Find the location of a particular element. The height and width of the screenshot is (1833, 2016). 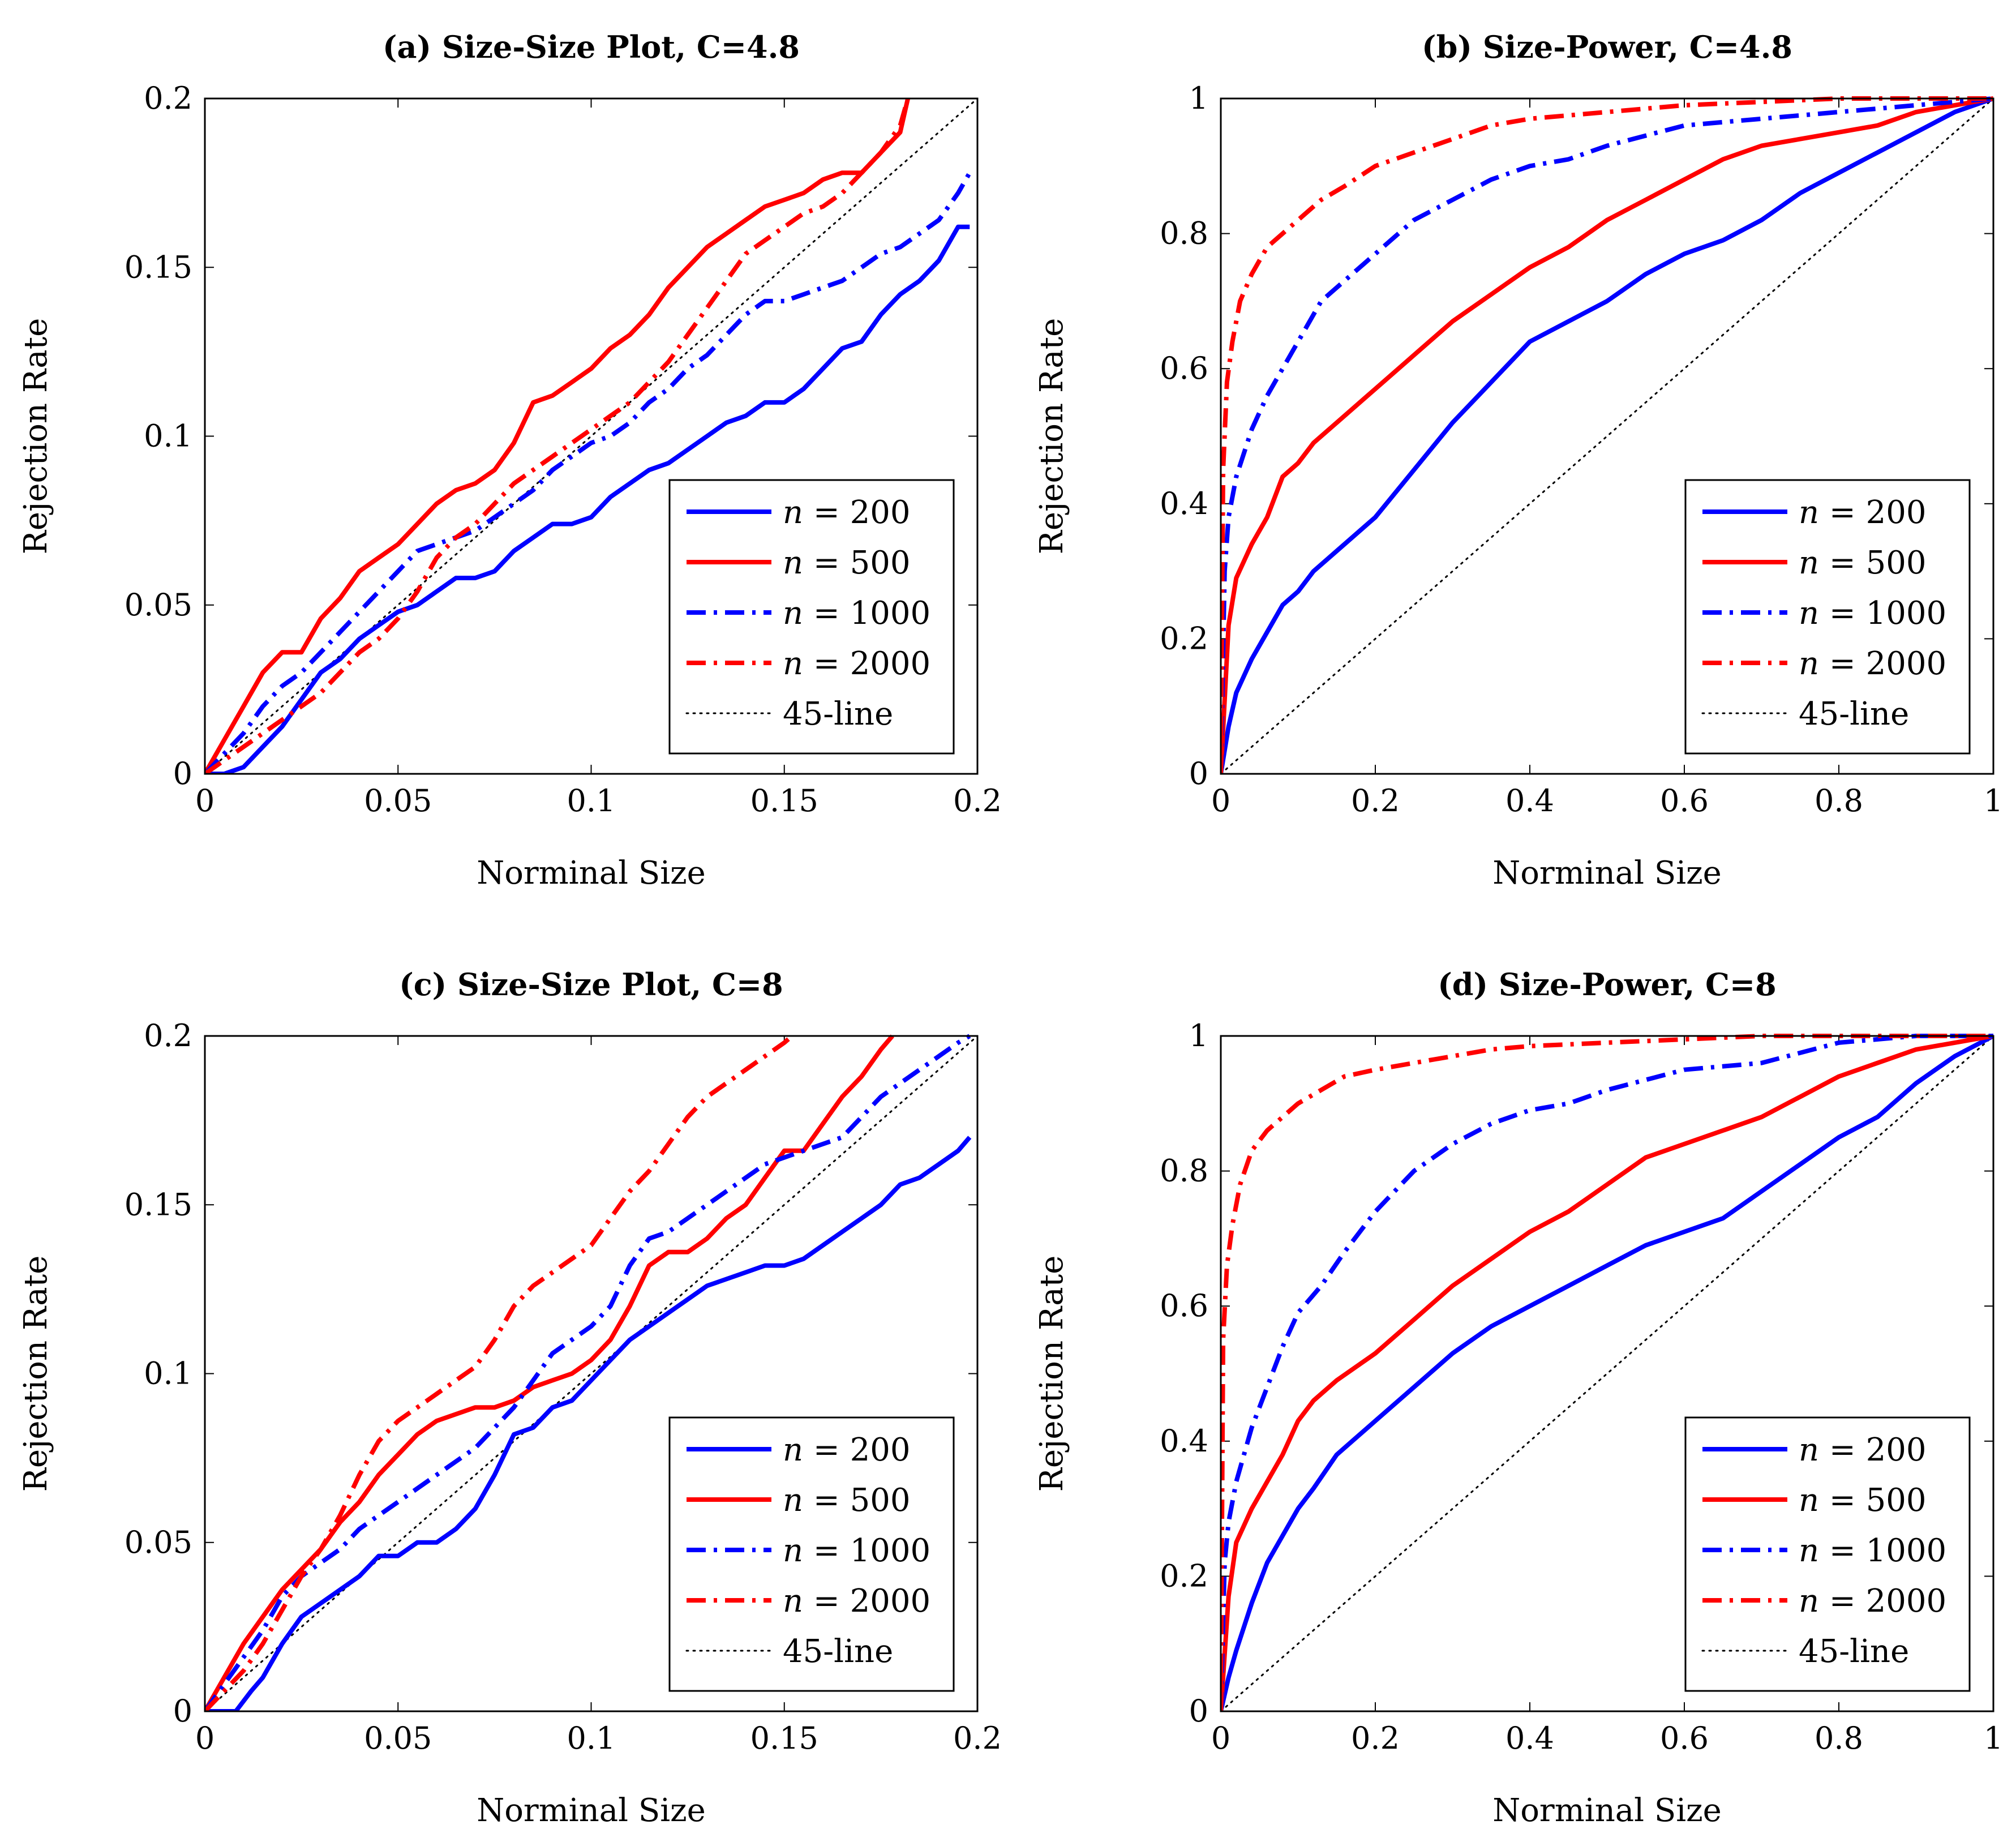

chart-title: (a) Size-Size Plot, C=4.8 is located at coordinates (591, 47).